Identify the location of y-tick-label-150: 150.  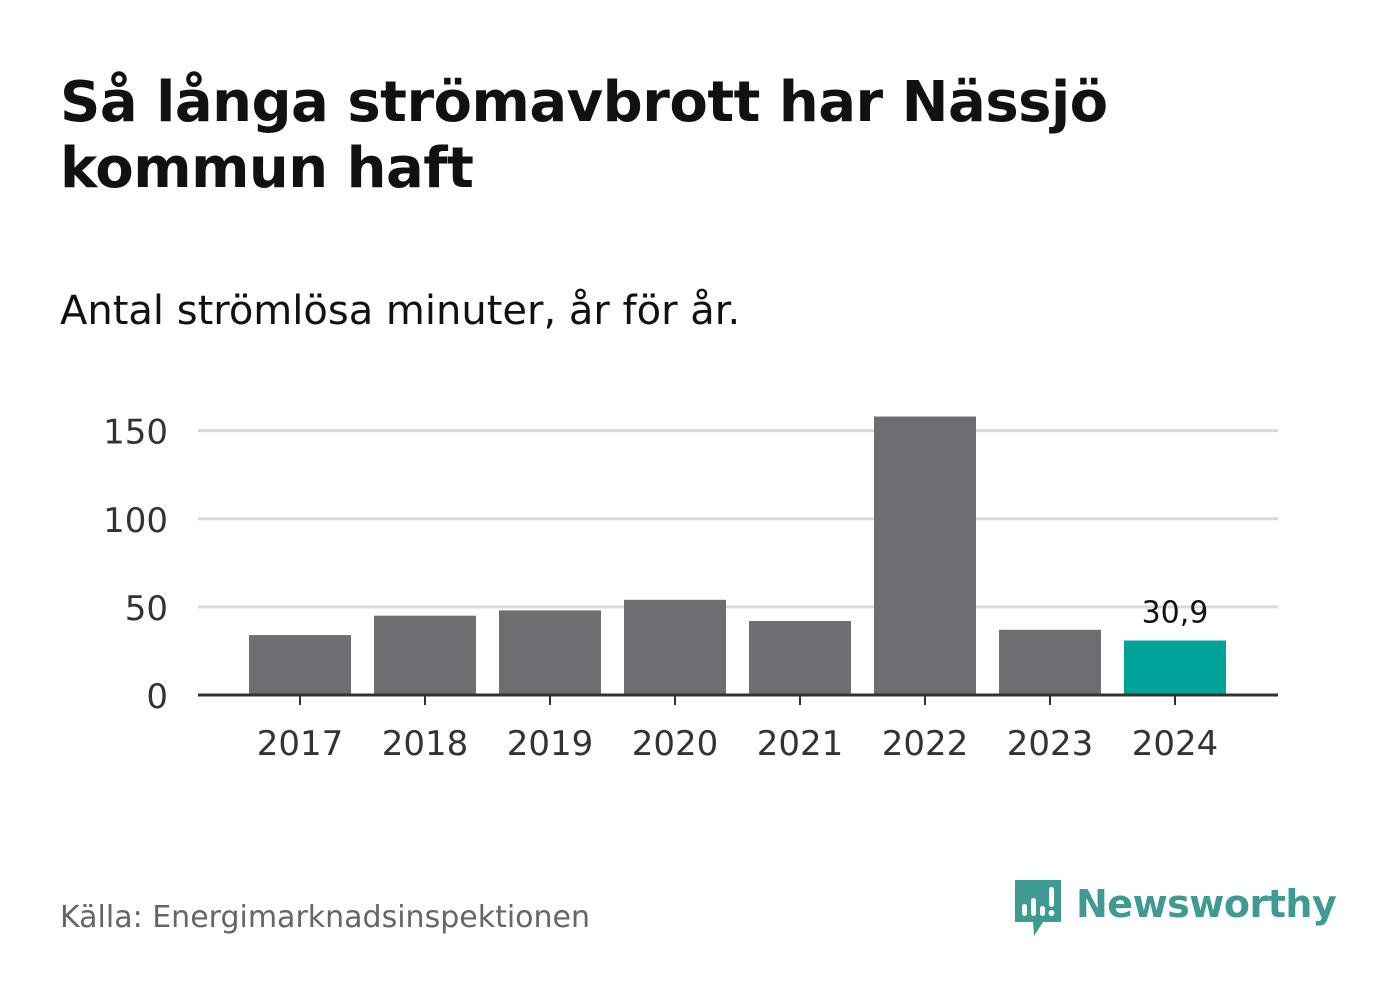
(135, 433).